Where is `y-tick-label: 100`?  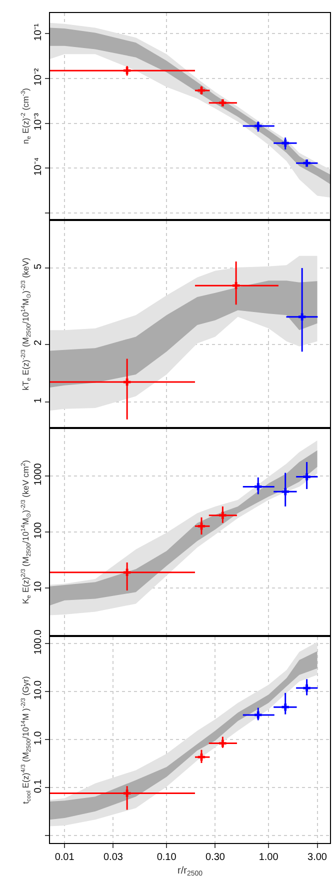
y-tick-label: 100 is located at coordinates (38, 530).